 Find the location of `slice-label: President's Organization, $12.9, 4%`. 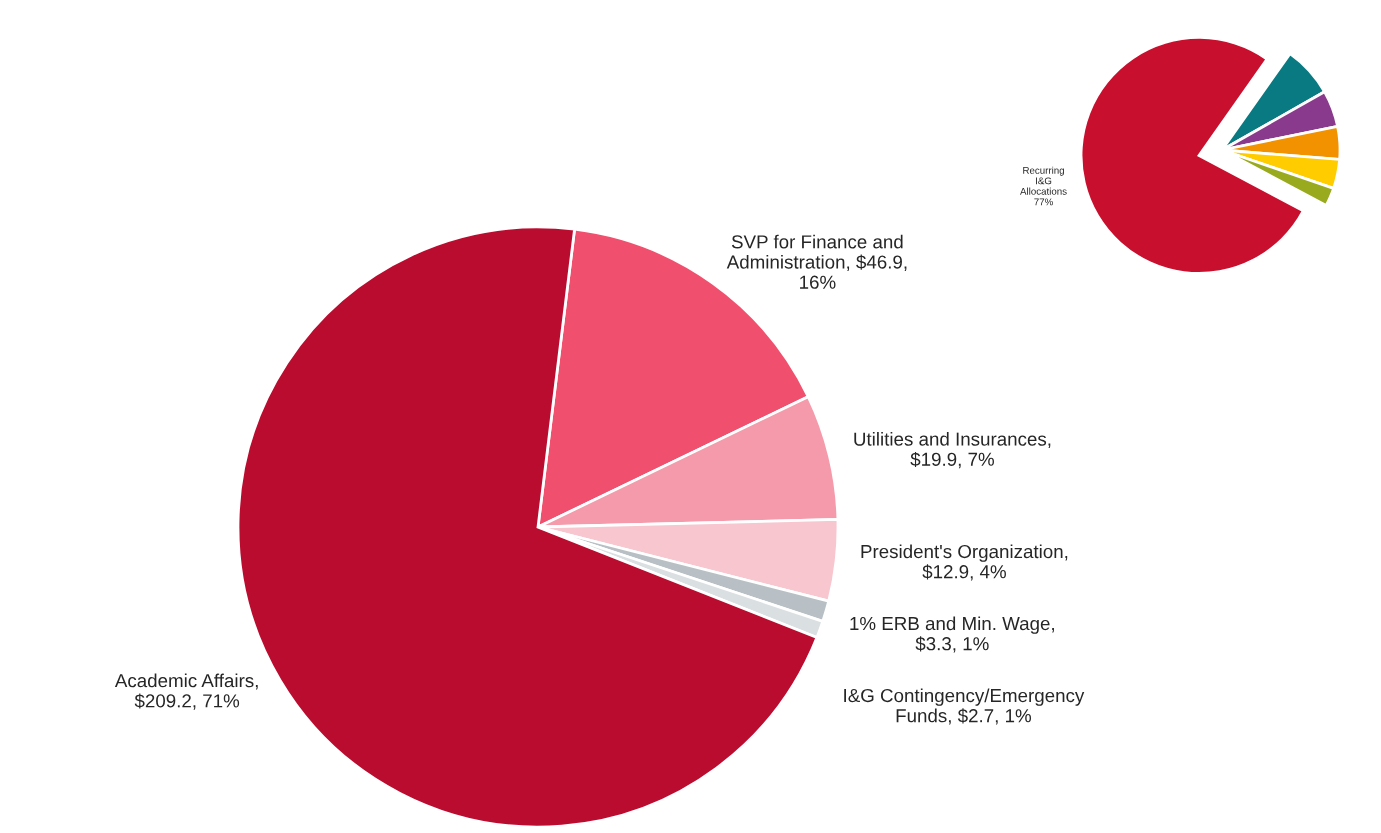

slice-label: President's Organization, $12.9, 4% is located at coordinates (964, 562).